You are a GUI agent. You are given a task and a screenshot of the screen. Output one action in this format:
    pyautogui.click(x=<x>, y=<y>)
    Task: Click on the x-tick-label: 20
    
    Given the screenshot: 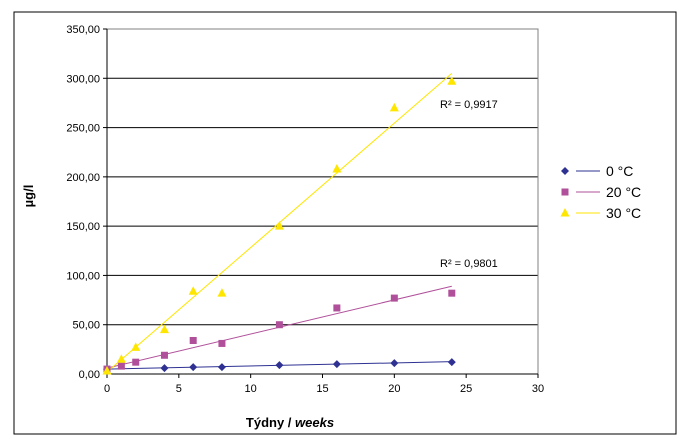 What is the action you would take?
    pyautogui.click(x=394, y=389)
    